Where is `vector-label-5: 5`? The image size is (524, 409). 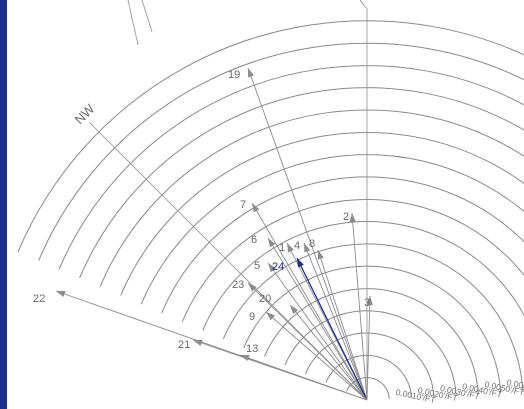 vector-label-5: 5 is located at coordinates (257, 266).